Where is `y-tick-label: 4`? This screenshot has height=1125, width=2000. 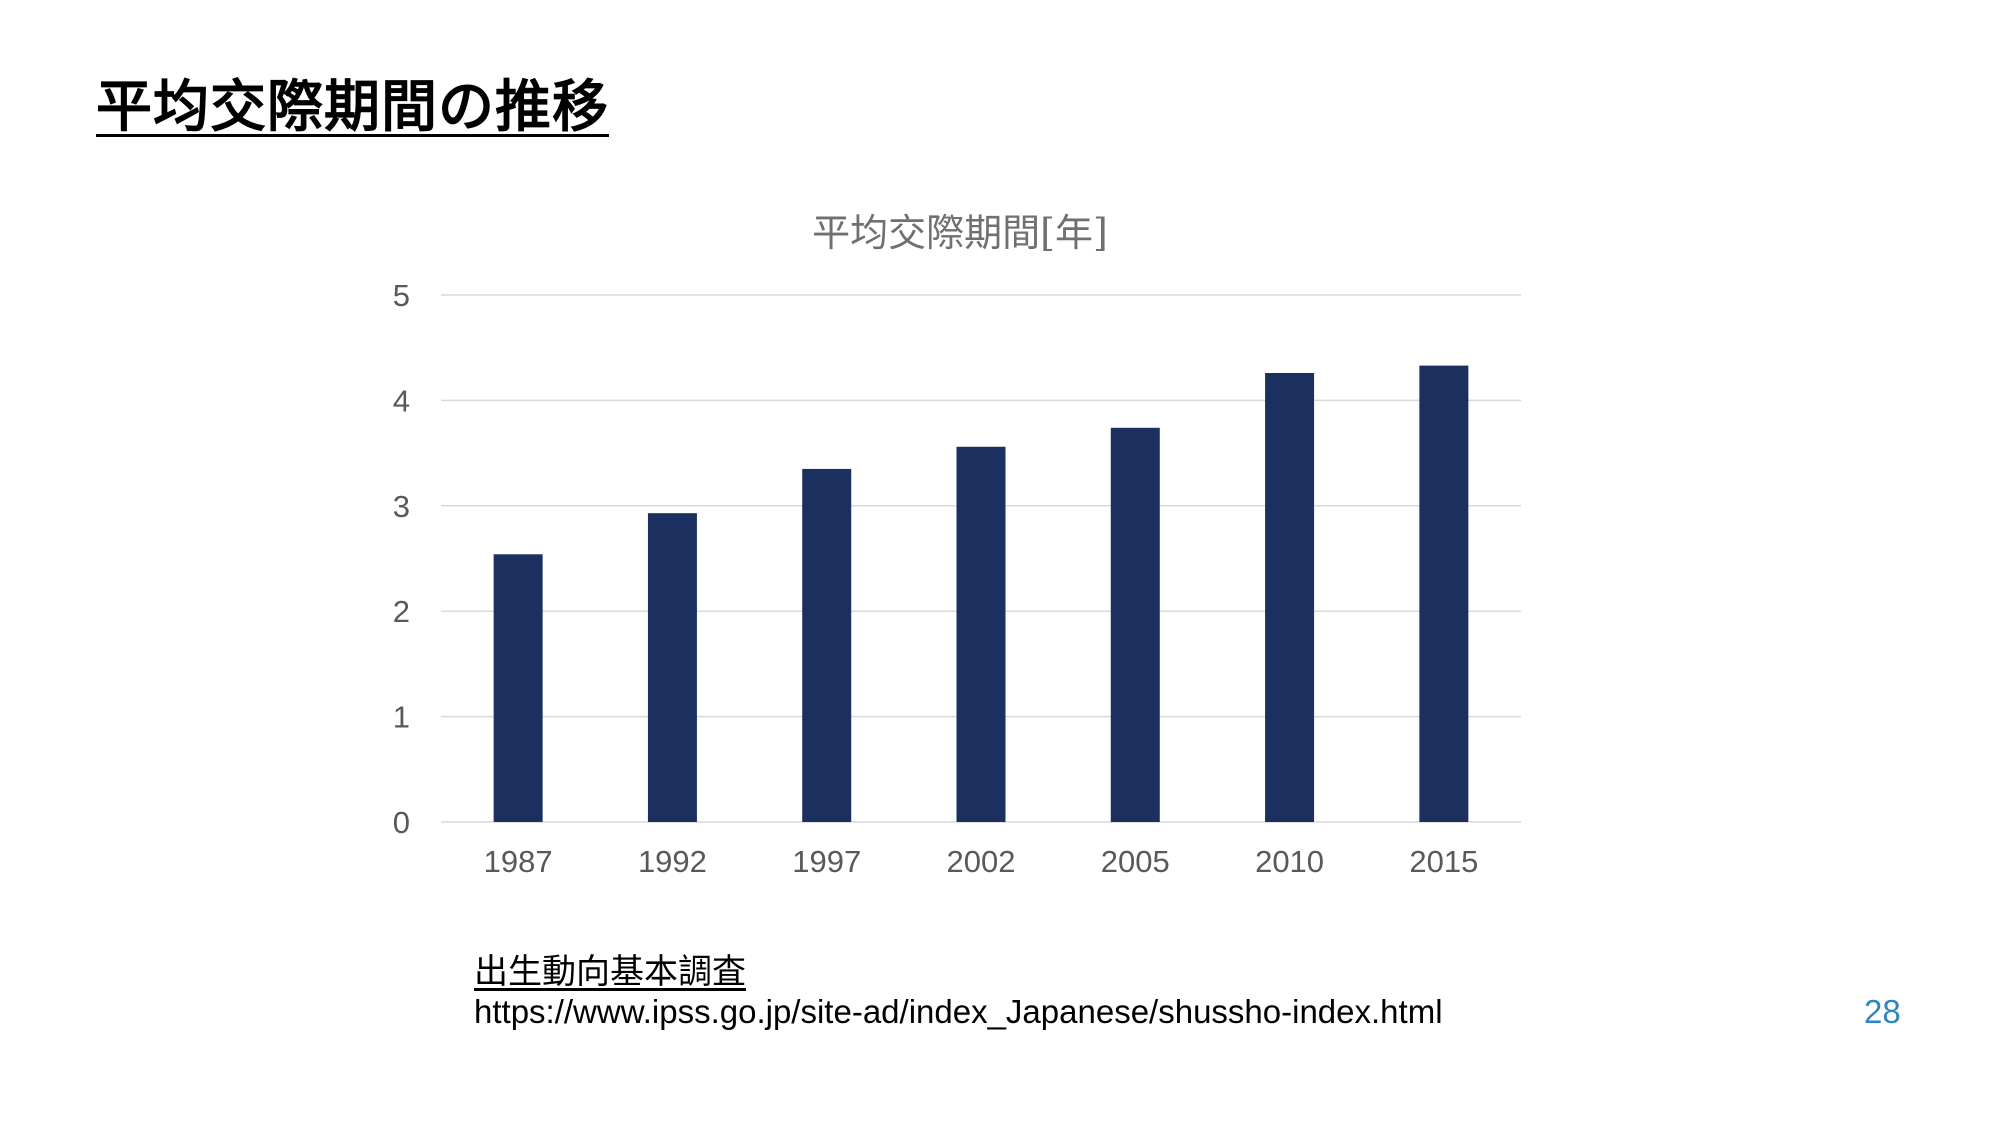 y-tick-label: 4 is located at coordinates (401, 400).